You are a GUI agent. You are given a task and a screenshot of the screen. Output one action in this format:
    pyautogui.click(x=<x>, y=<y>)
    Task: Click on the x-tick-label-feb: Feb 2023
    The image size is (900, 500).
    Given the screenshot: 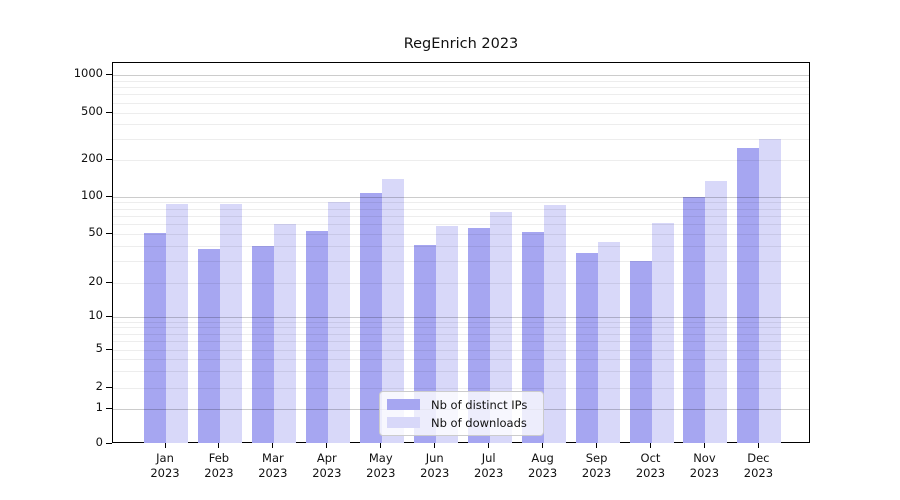 What is the action you would take?
    pyautogui.click(x=219, y=465)
    